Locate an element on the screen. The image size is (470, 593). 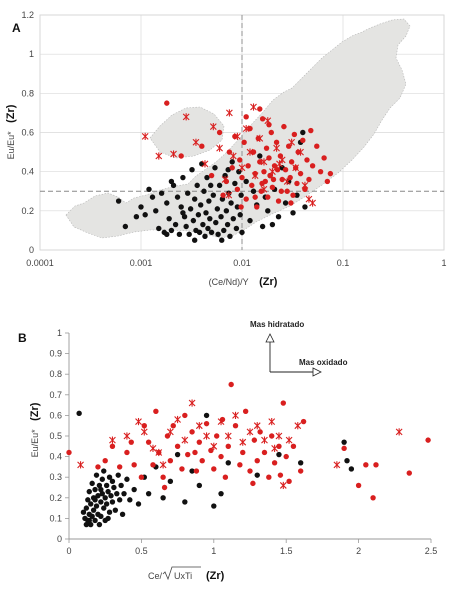
panel-b-xtick-4: 2 is located at coordinates (358, 551).